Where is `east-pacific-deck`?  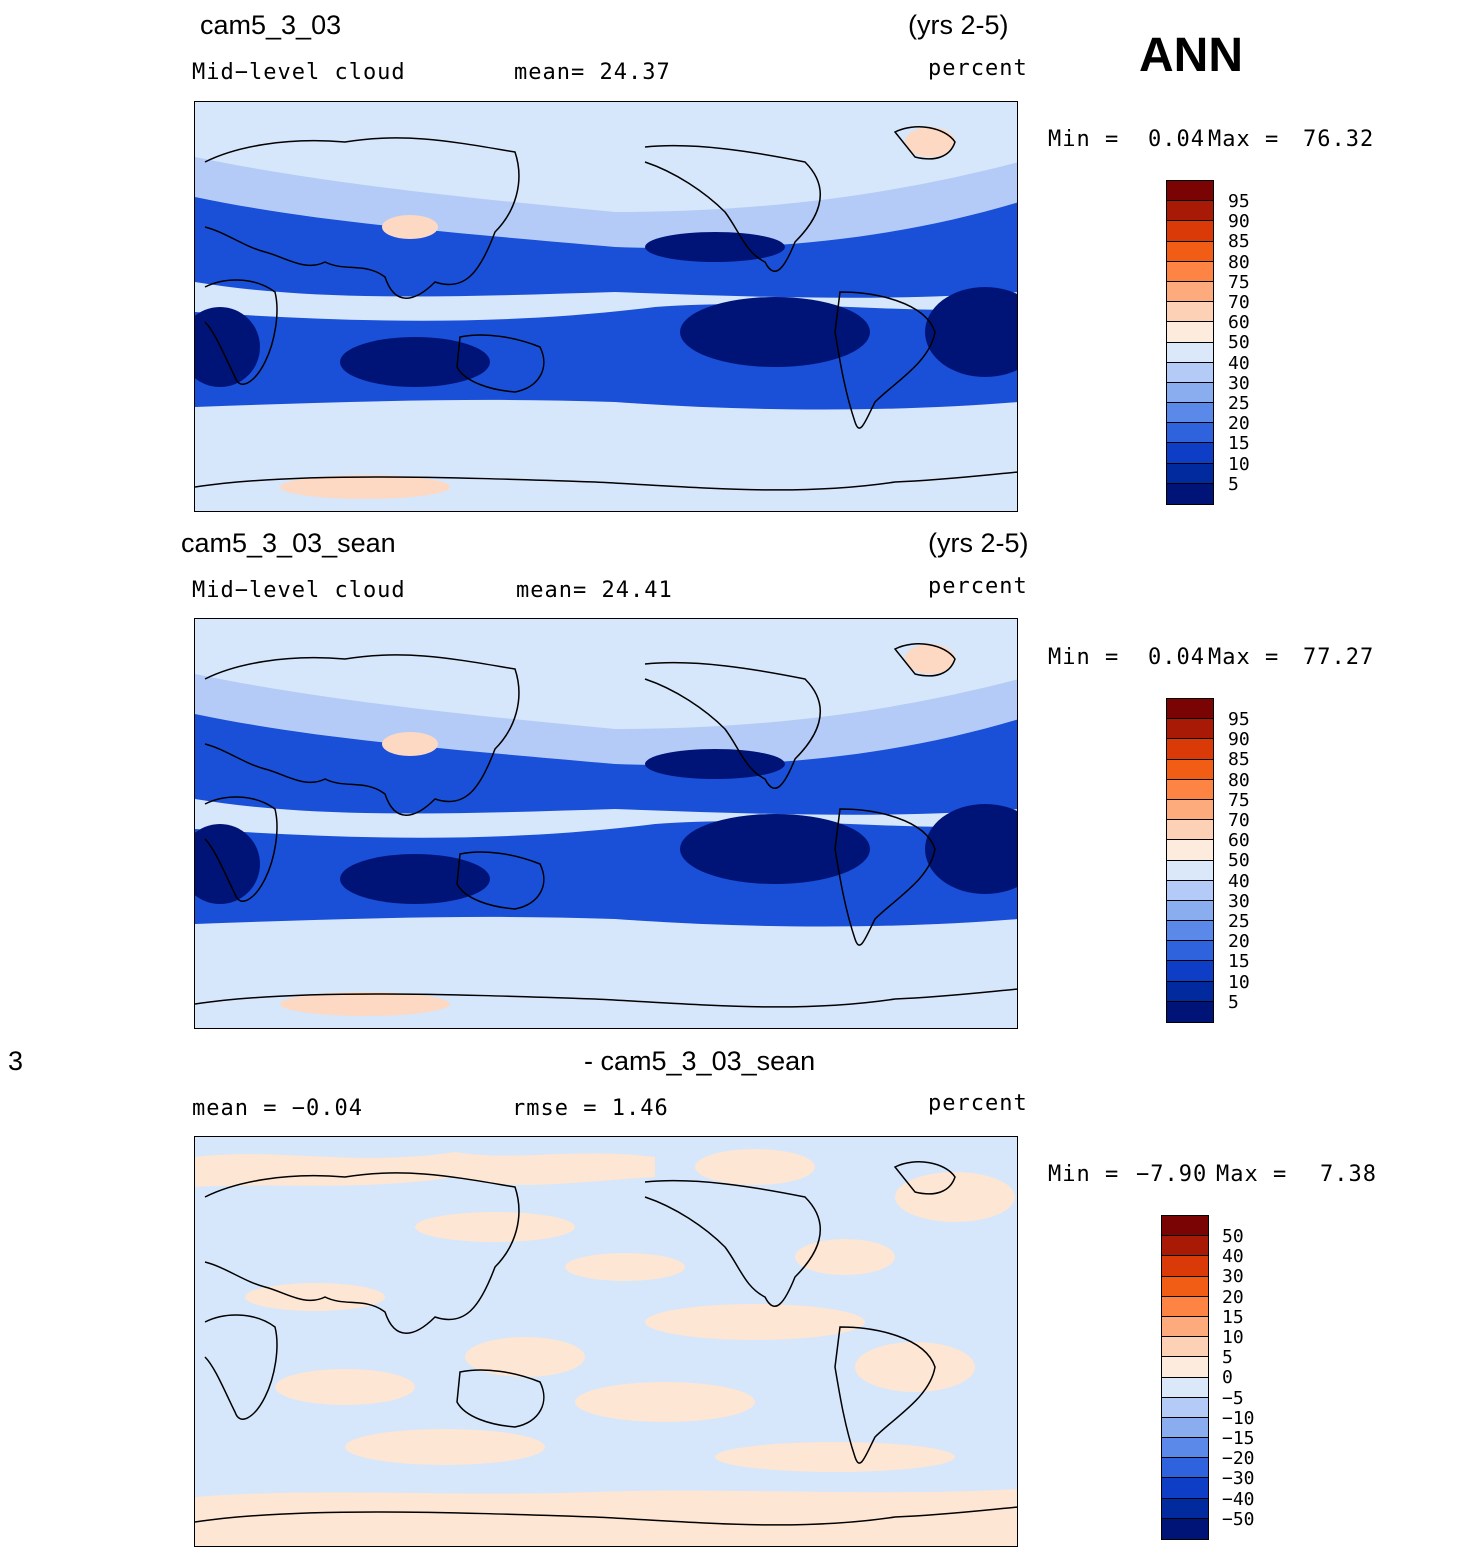
east-pacific-deck is located at coordinates (775, 849).